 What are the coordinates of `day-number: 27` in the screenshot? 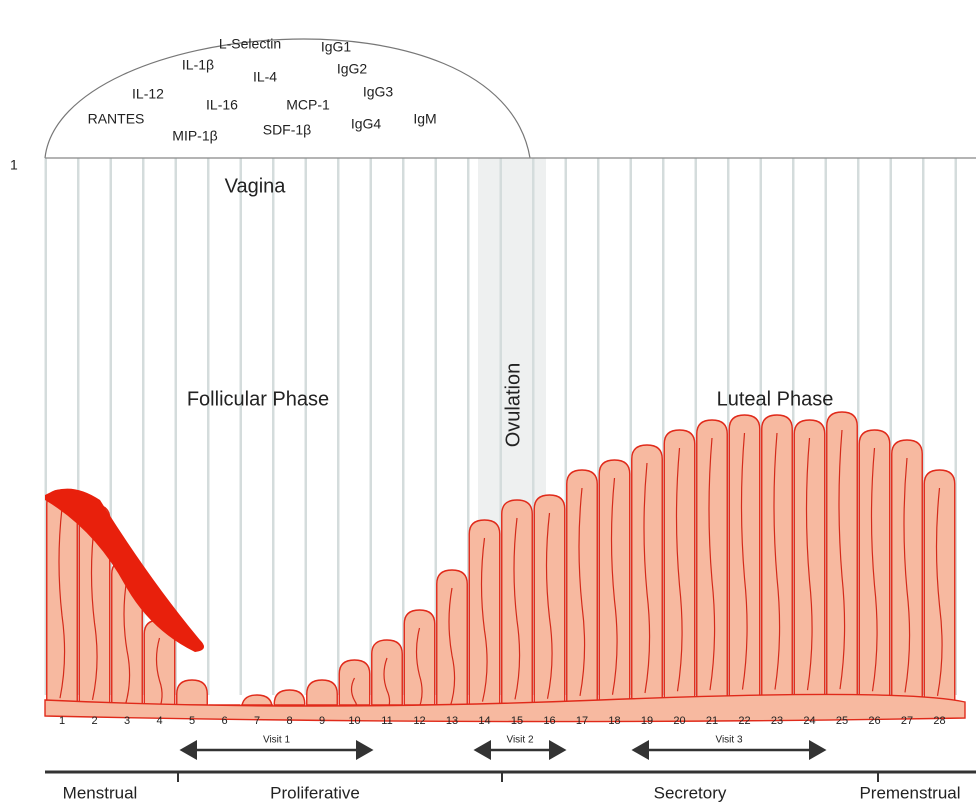 It's located at (907, 721).